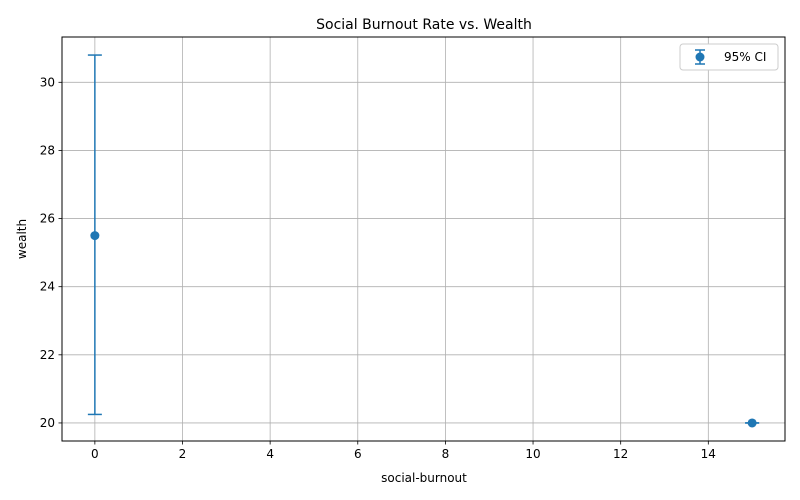  Describe the element at coordinates (708, 454) in the screenshot. I see `x-tick-label: 14` at that location.